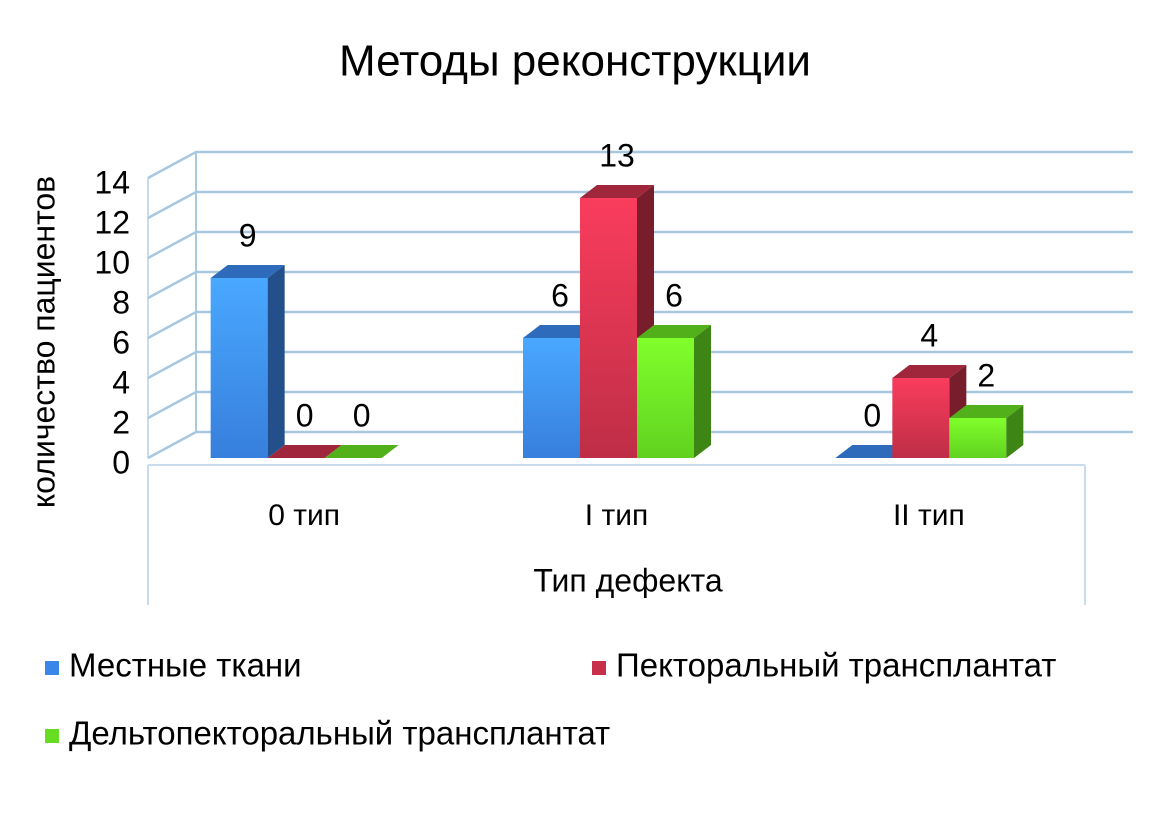  What do you see at coordinates (185, 665) in the screenshot?
I see `legend-label: Местные ткани` at bounding box center [185, 665].